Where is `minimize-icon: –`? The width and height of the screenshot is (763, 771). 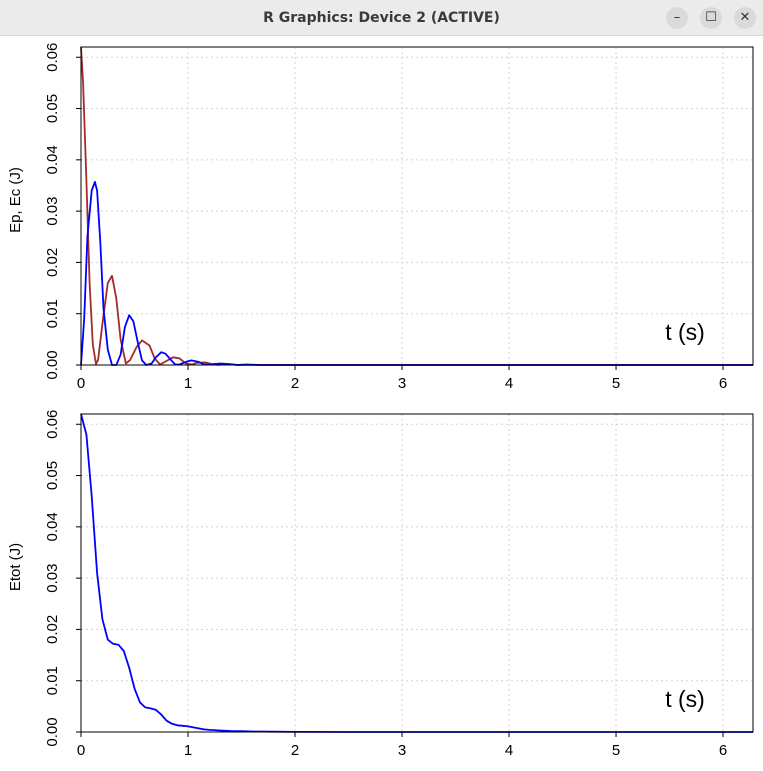 minimize-icon: – is located at coordinates (677, 18).